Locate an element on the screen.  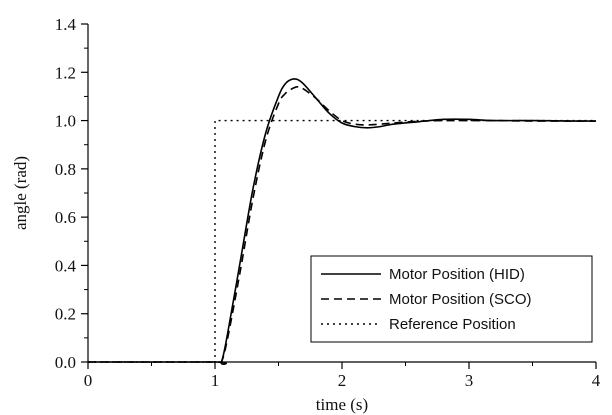
y-tick-label: 1.0 is located at coordinates (65, 121).